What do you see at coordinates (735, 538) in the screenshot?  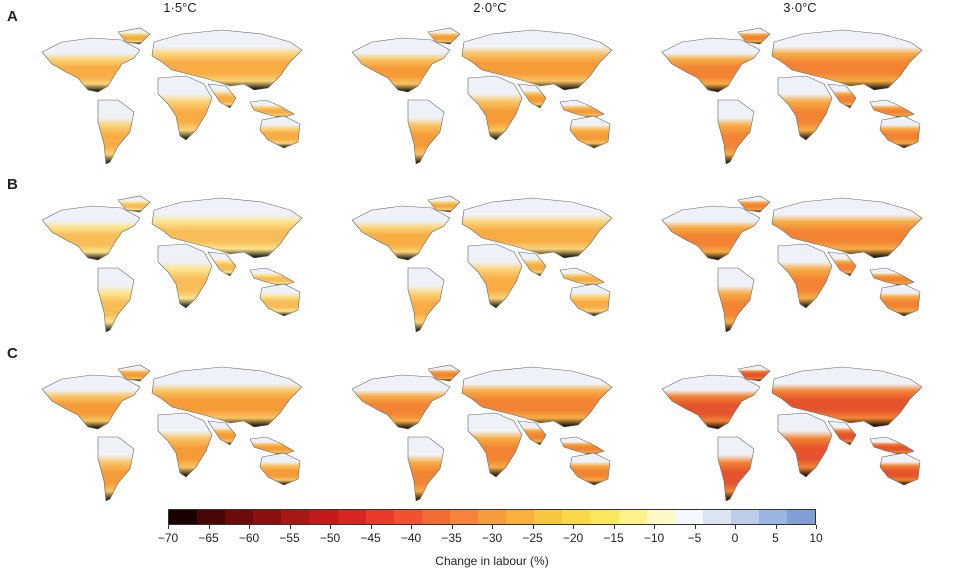 I see `colorbar-tick-label: 0` at bounding box center [735, 538].